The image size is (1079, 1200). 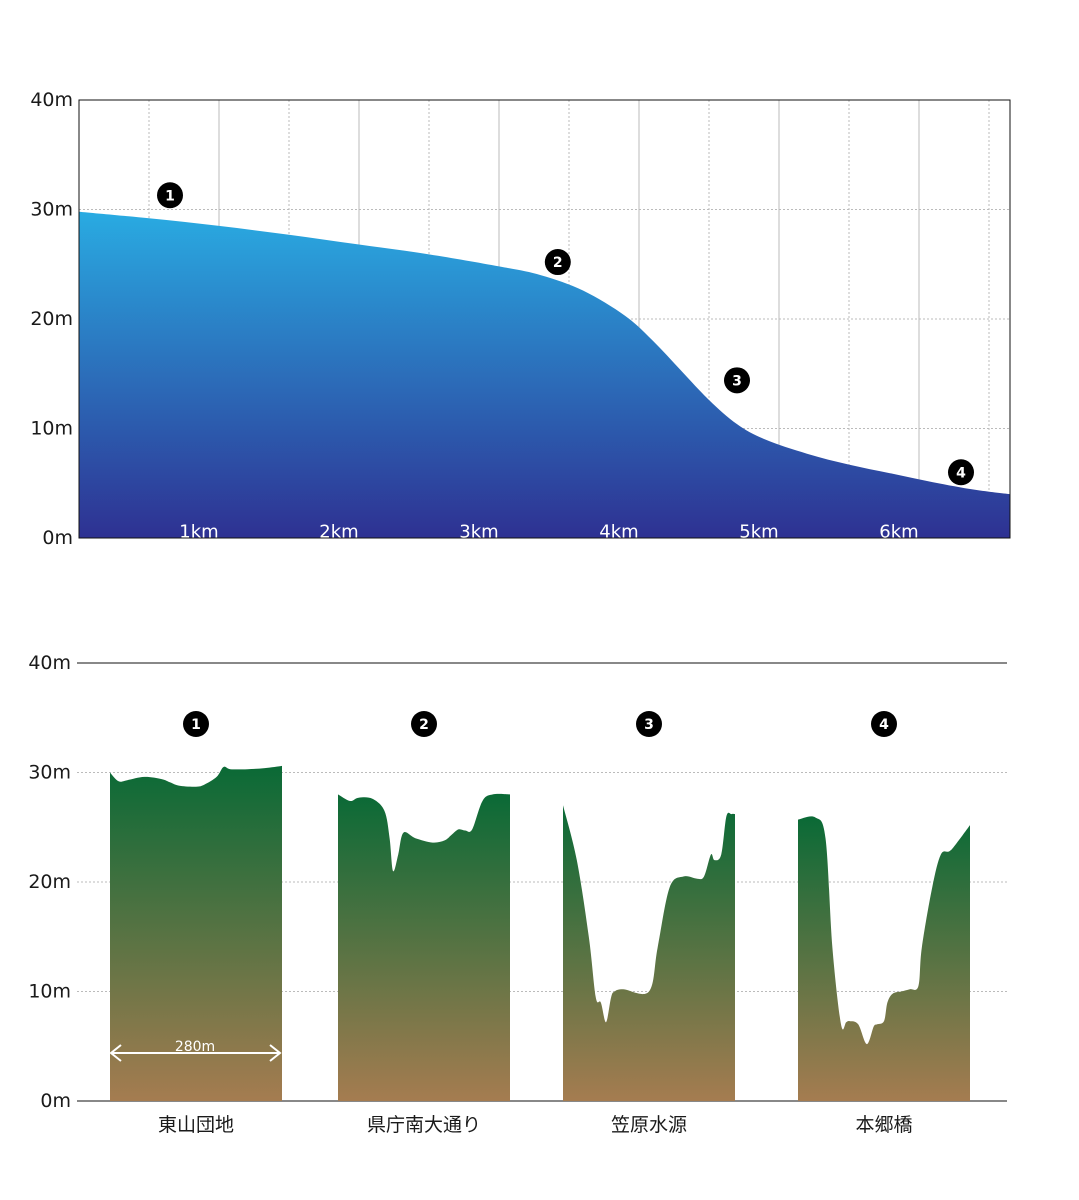 What do you see at coordinates (548, 532) in the screenshot?
I see `profile-x-axis: 1km 2km 3km 4km 5km 6km` at bounding box center [548, 532].